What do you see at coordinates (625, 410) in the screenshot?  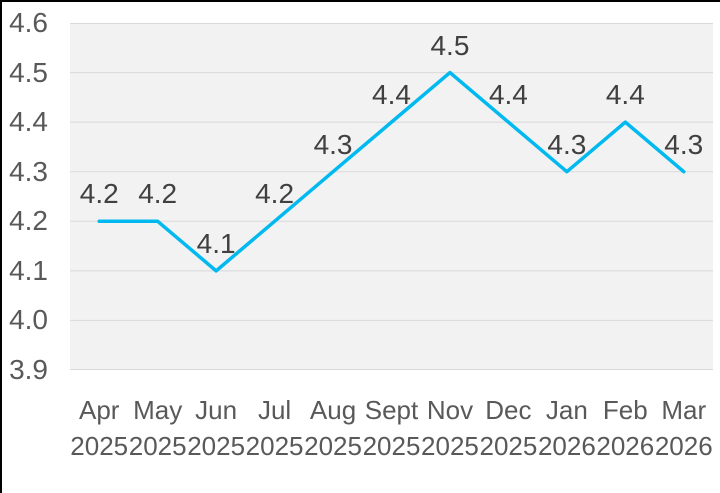 I see `x-tick-month: Feb` at bounding box center [625, 410].